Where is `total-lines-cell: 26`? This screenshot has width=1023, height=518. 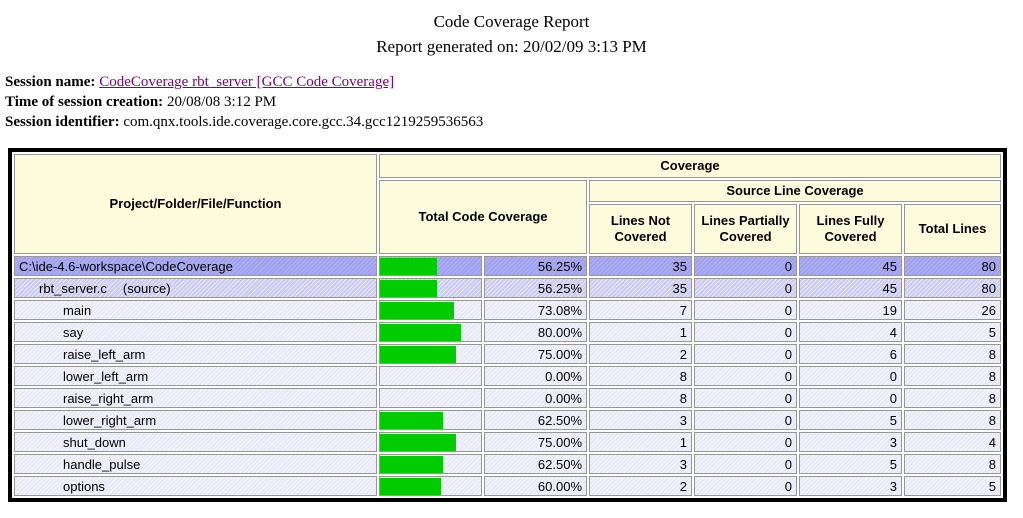
total-lines-cell: 26 is located at coordinates (952, 310).